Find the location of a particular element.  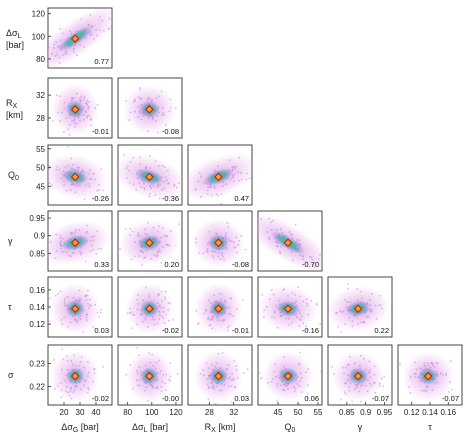

y-tick-label: 100 is located at coordinates (39, 36).